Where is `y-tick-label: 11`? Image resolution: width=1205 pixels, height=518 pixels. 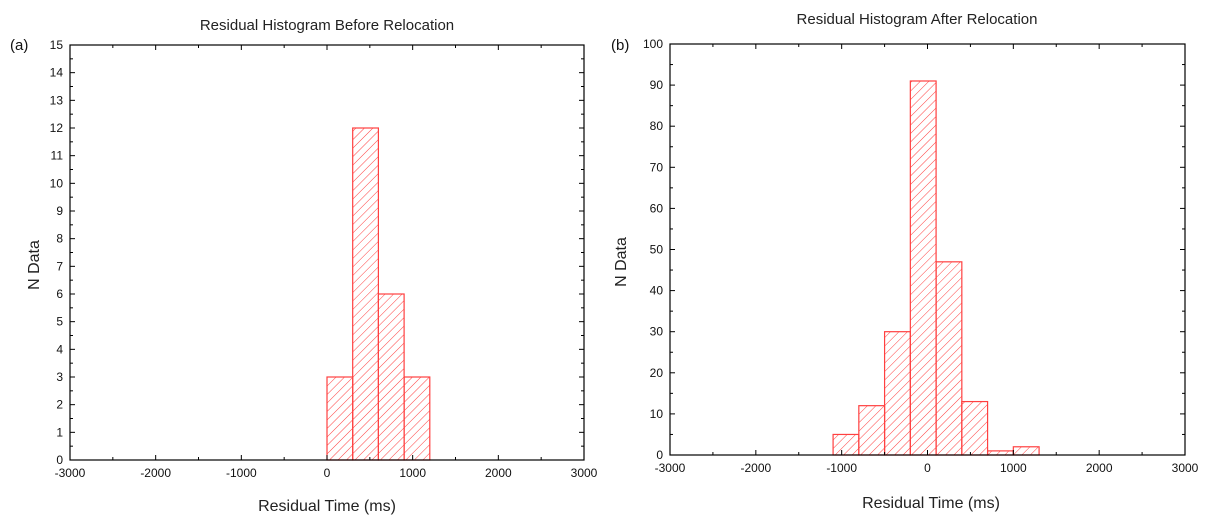 y-tick-label: 11 is located at coordinates (57, 156).